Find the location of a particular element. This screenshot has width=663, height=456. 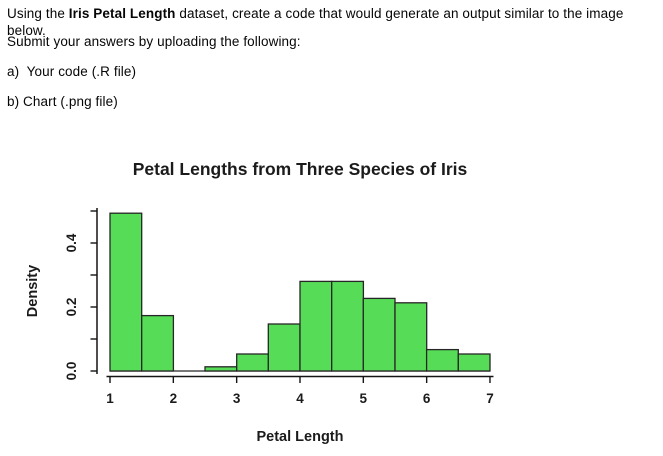

list-item-b: b) Chart (.png file) is located at coordinates (62, 101).